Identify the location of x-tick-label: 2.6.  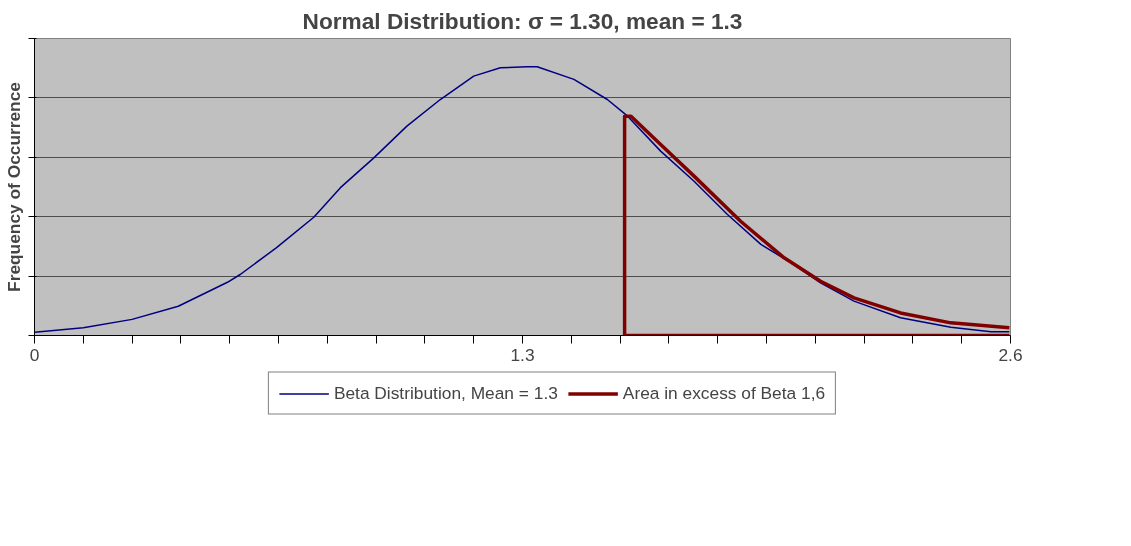
(1010, 354).